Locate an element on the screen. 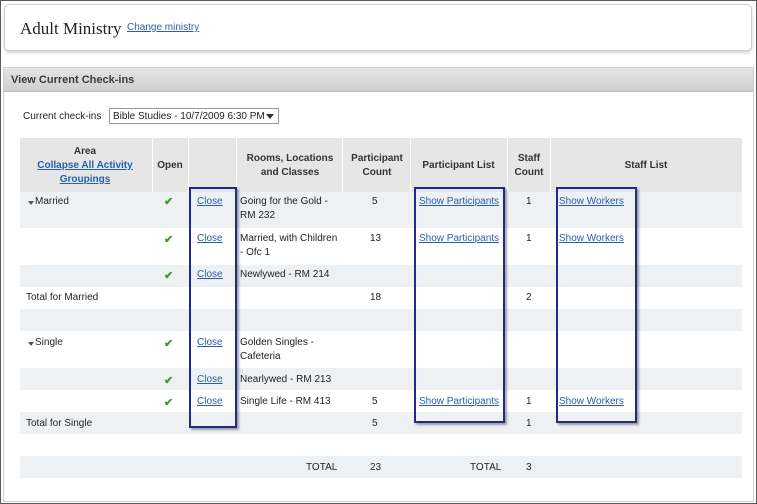  grand-total-staff: 3 is located at coordinates (529, 467).